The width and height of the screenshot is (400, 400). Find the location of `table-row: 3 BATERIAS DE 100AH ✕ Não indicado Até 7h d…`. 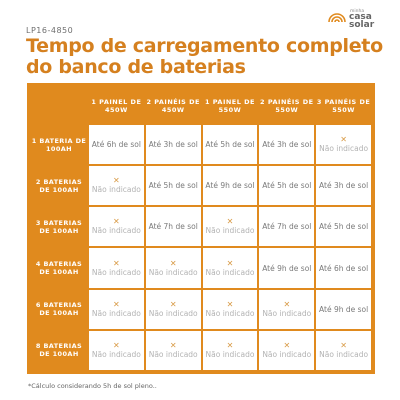

table-row: 3 BATERIAS DE 100AH ✕ Não indicado Até 7h d… is located at coordinates (201, 227).